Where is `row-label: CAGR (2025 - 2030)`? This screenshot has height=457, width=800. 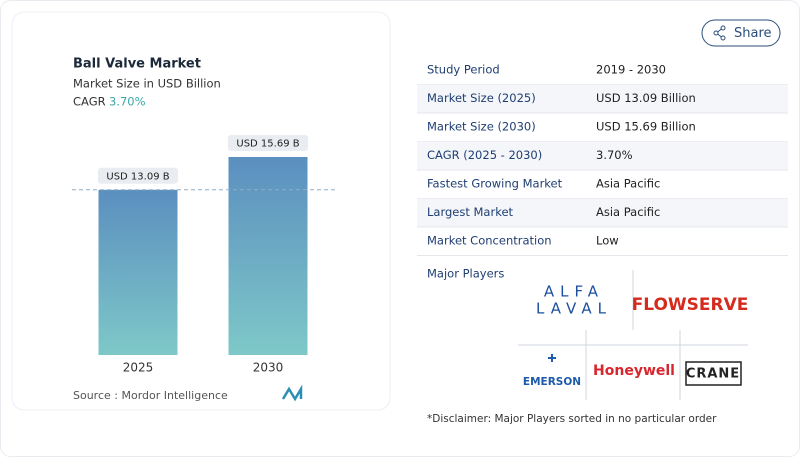
row-label: CAGR (2025 - 2030) is located at coordinates (484, 155).